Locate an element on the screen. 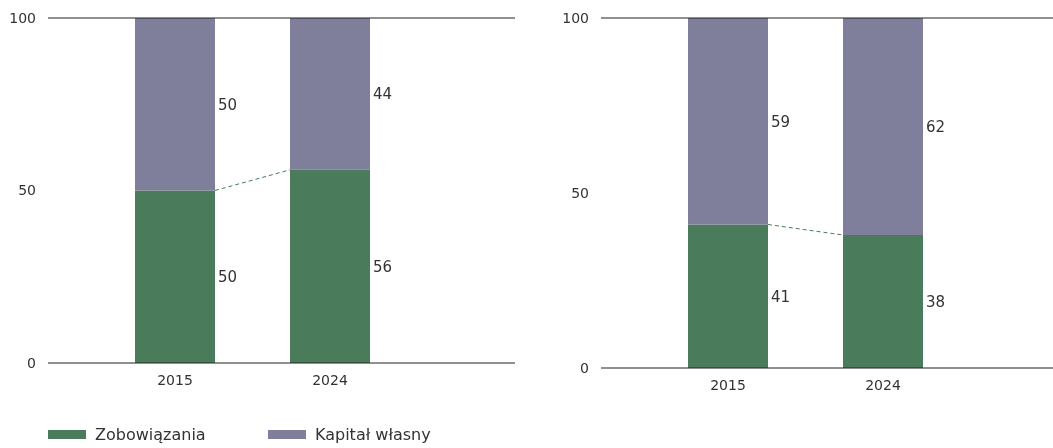 Image resolution: width=1053 pixels, height=448 pixels. data-label: 59 is located at coordinates (781, 121).